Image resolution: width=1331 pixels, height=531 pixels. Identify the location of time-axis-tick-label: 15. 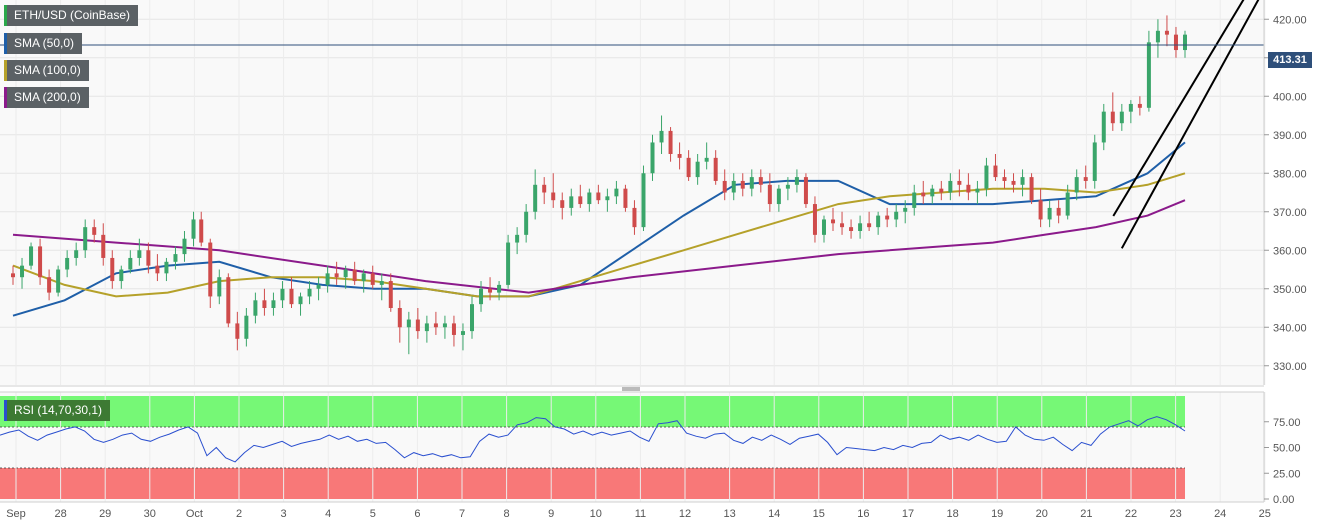
(819, 514).